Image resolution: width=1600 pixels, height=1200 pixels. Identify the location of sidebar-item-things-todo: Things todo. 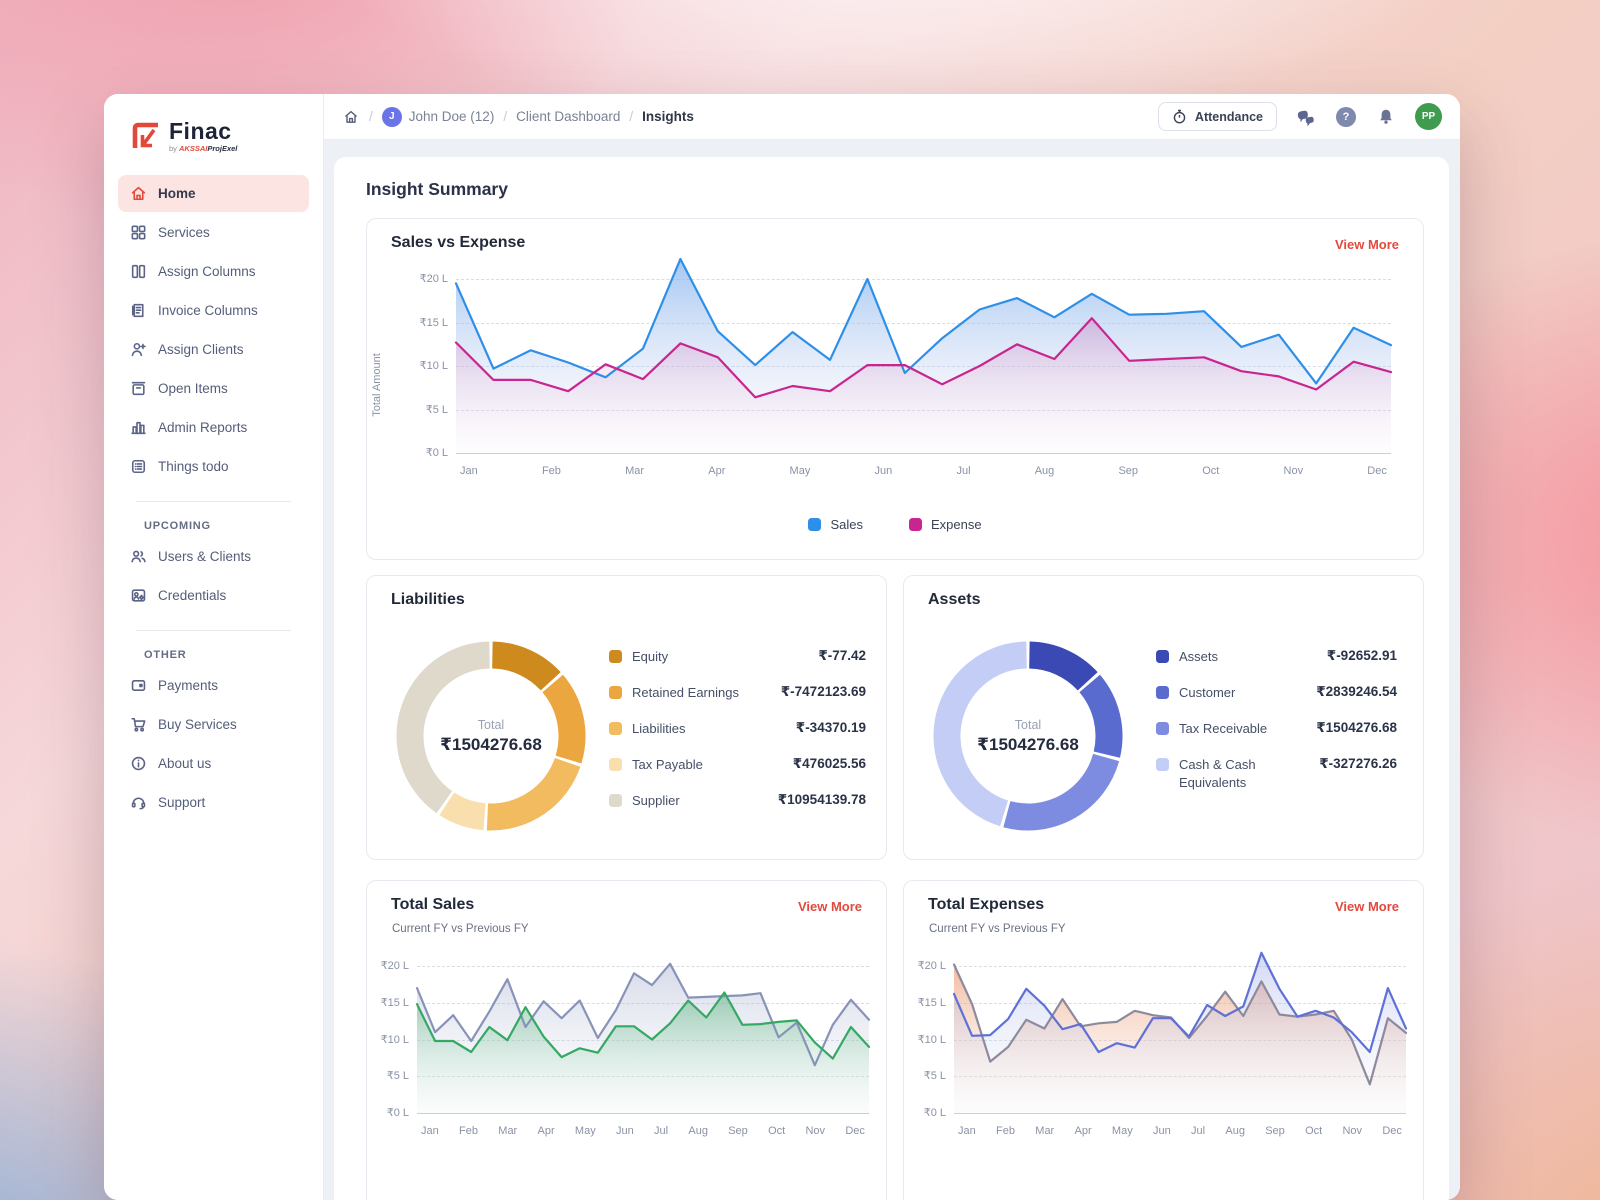
(213, 466).